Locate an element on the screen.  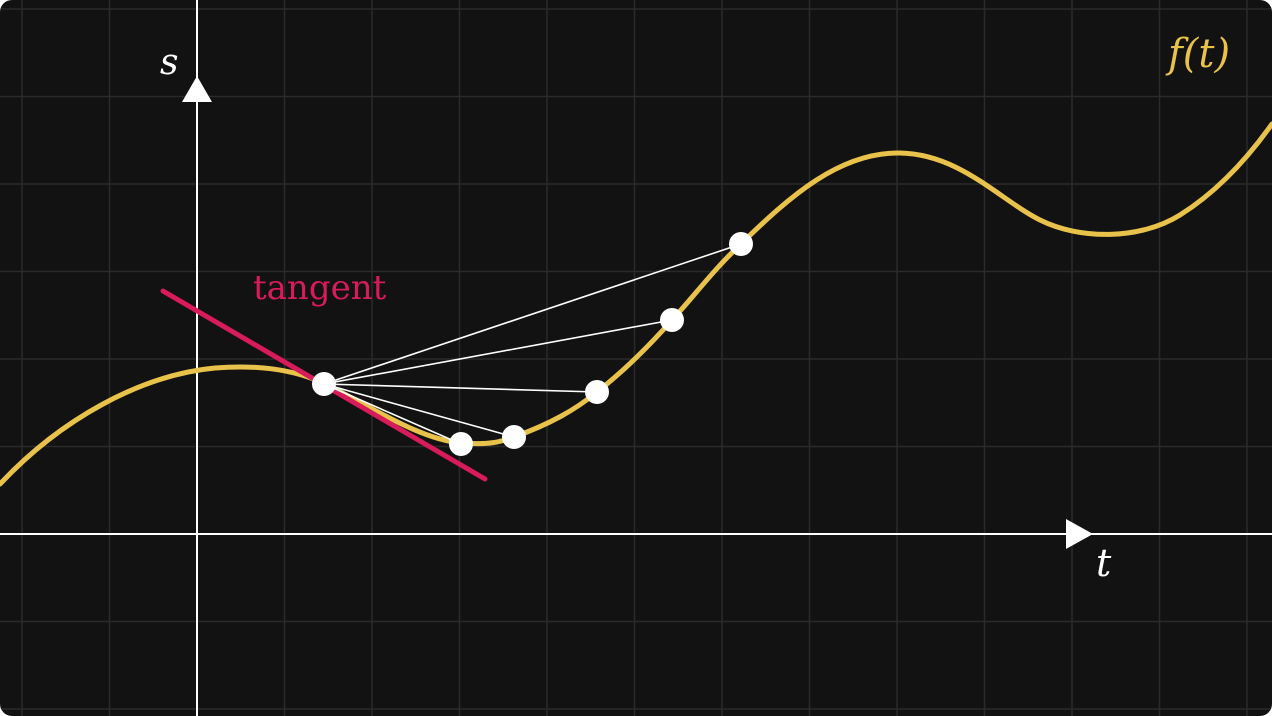
points is located at coordinates (532, 344).